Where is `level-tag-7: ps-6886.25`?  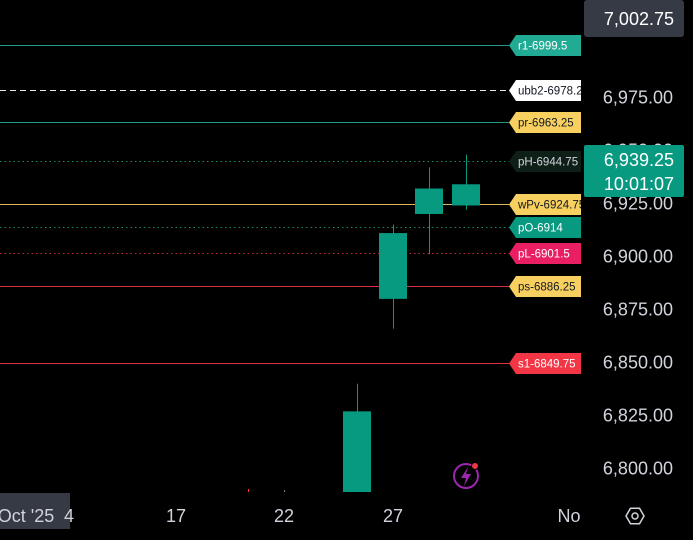 level-tag-7: ps-6886.25 is located at coordinates (545, 286).